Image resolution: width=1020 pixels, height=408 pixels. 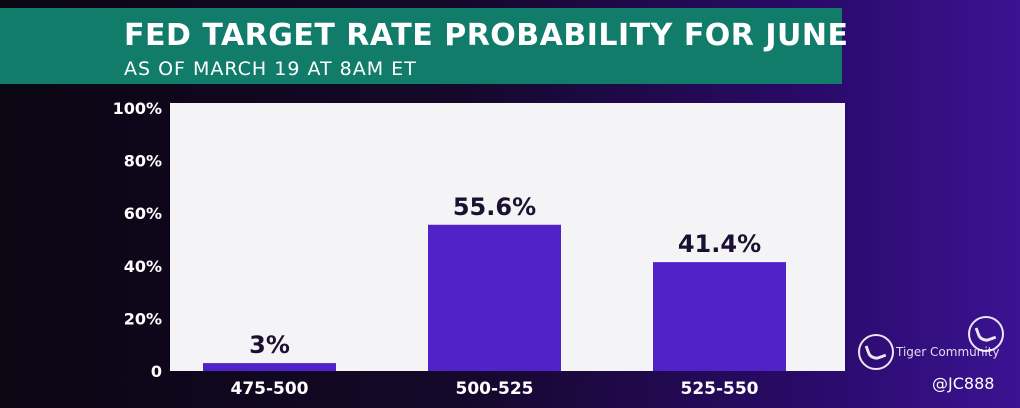 I want to click on data-label: 3%, so click(x=269, y=345).